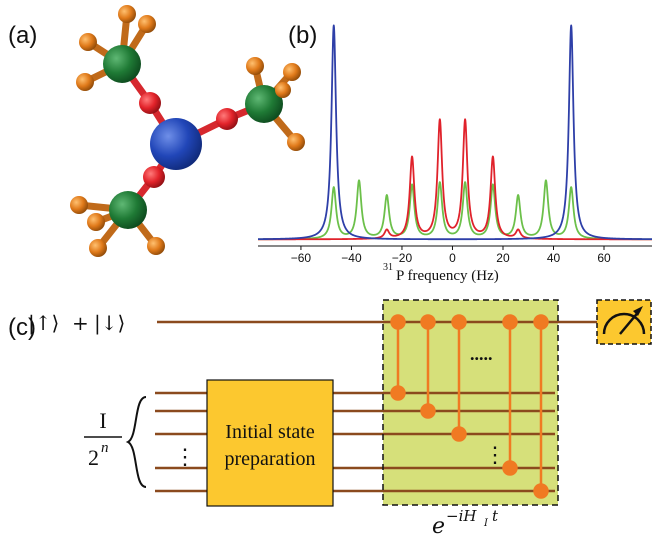 The image size is (659, 541). Describe the element at coordinates (22, 35) in the screenshot. I see `panel-label-a: (a)` at that location.